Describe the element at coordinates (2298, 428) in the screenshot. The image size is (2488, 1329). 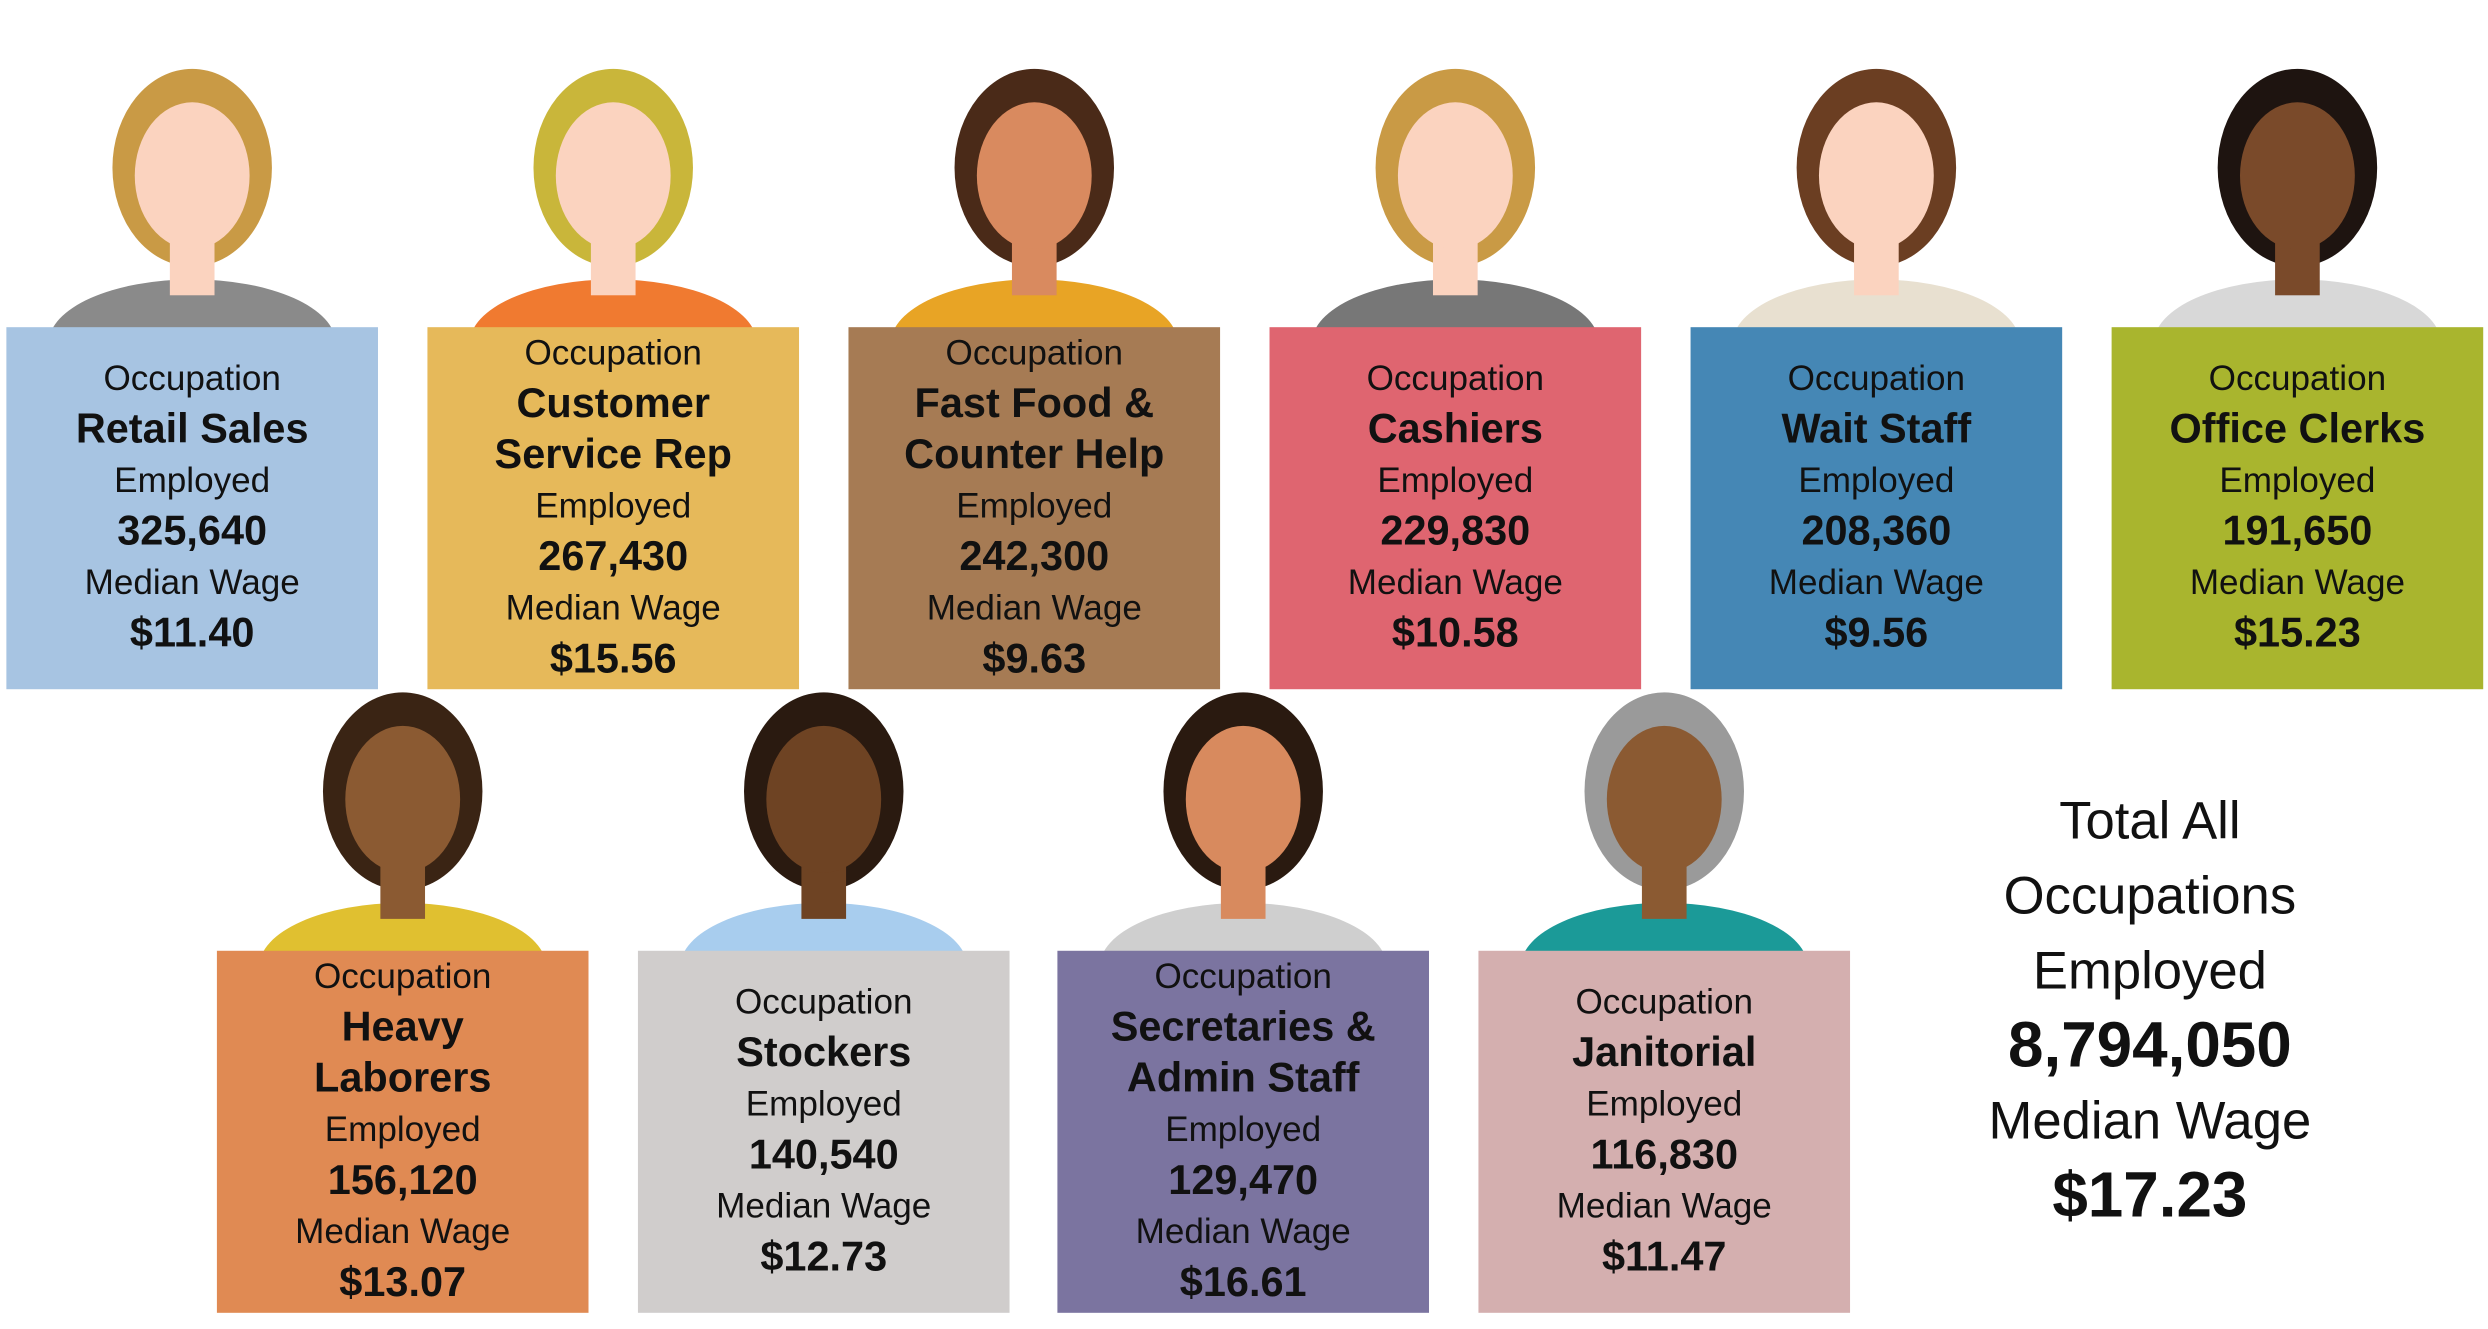
I see `card-value: Office Clerks` at that location.